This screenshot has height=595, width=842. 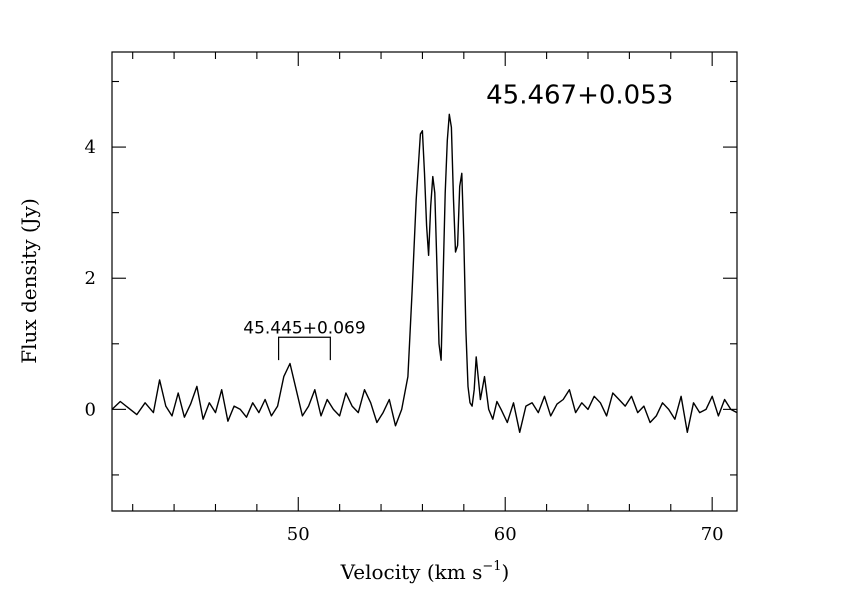 What do you see at coordinates (304, 328) in the screenshot?
I see `source-label-secondary: 45.445+0.069` at bounding box center [304, 328].